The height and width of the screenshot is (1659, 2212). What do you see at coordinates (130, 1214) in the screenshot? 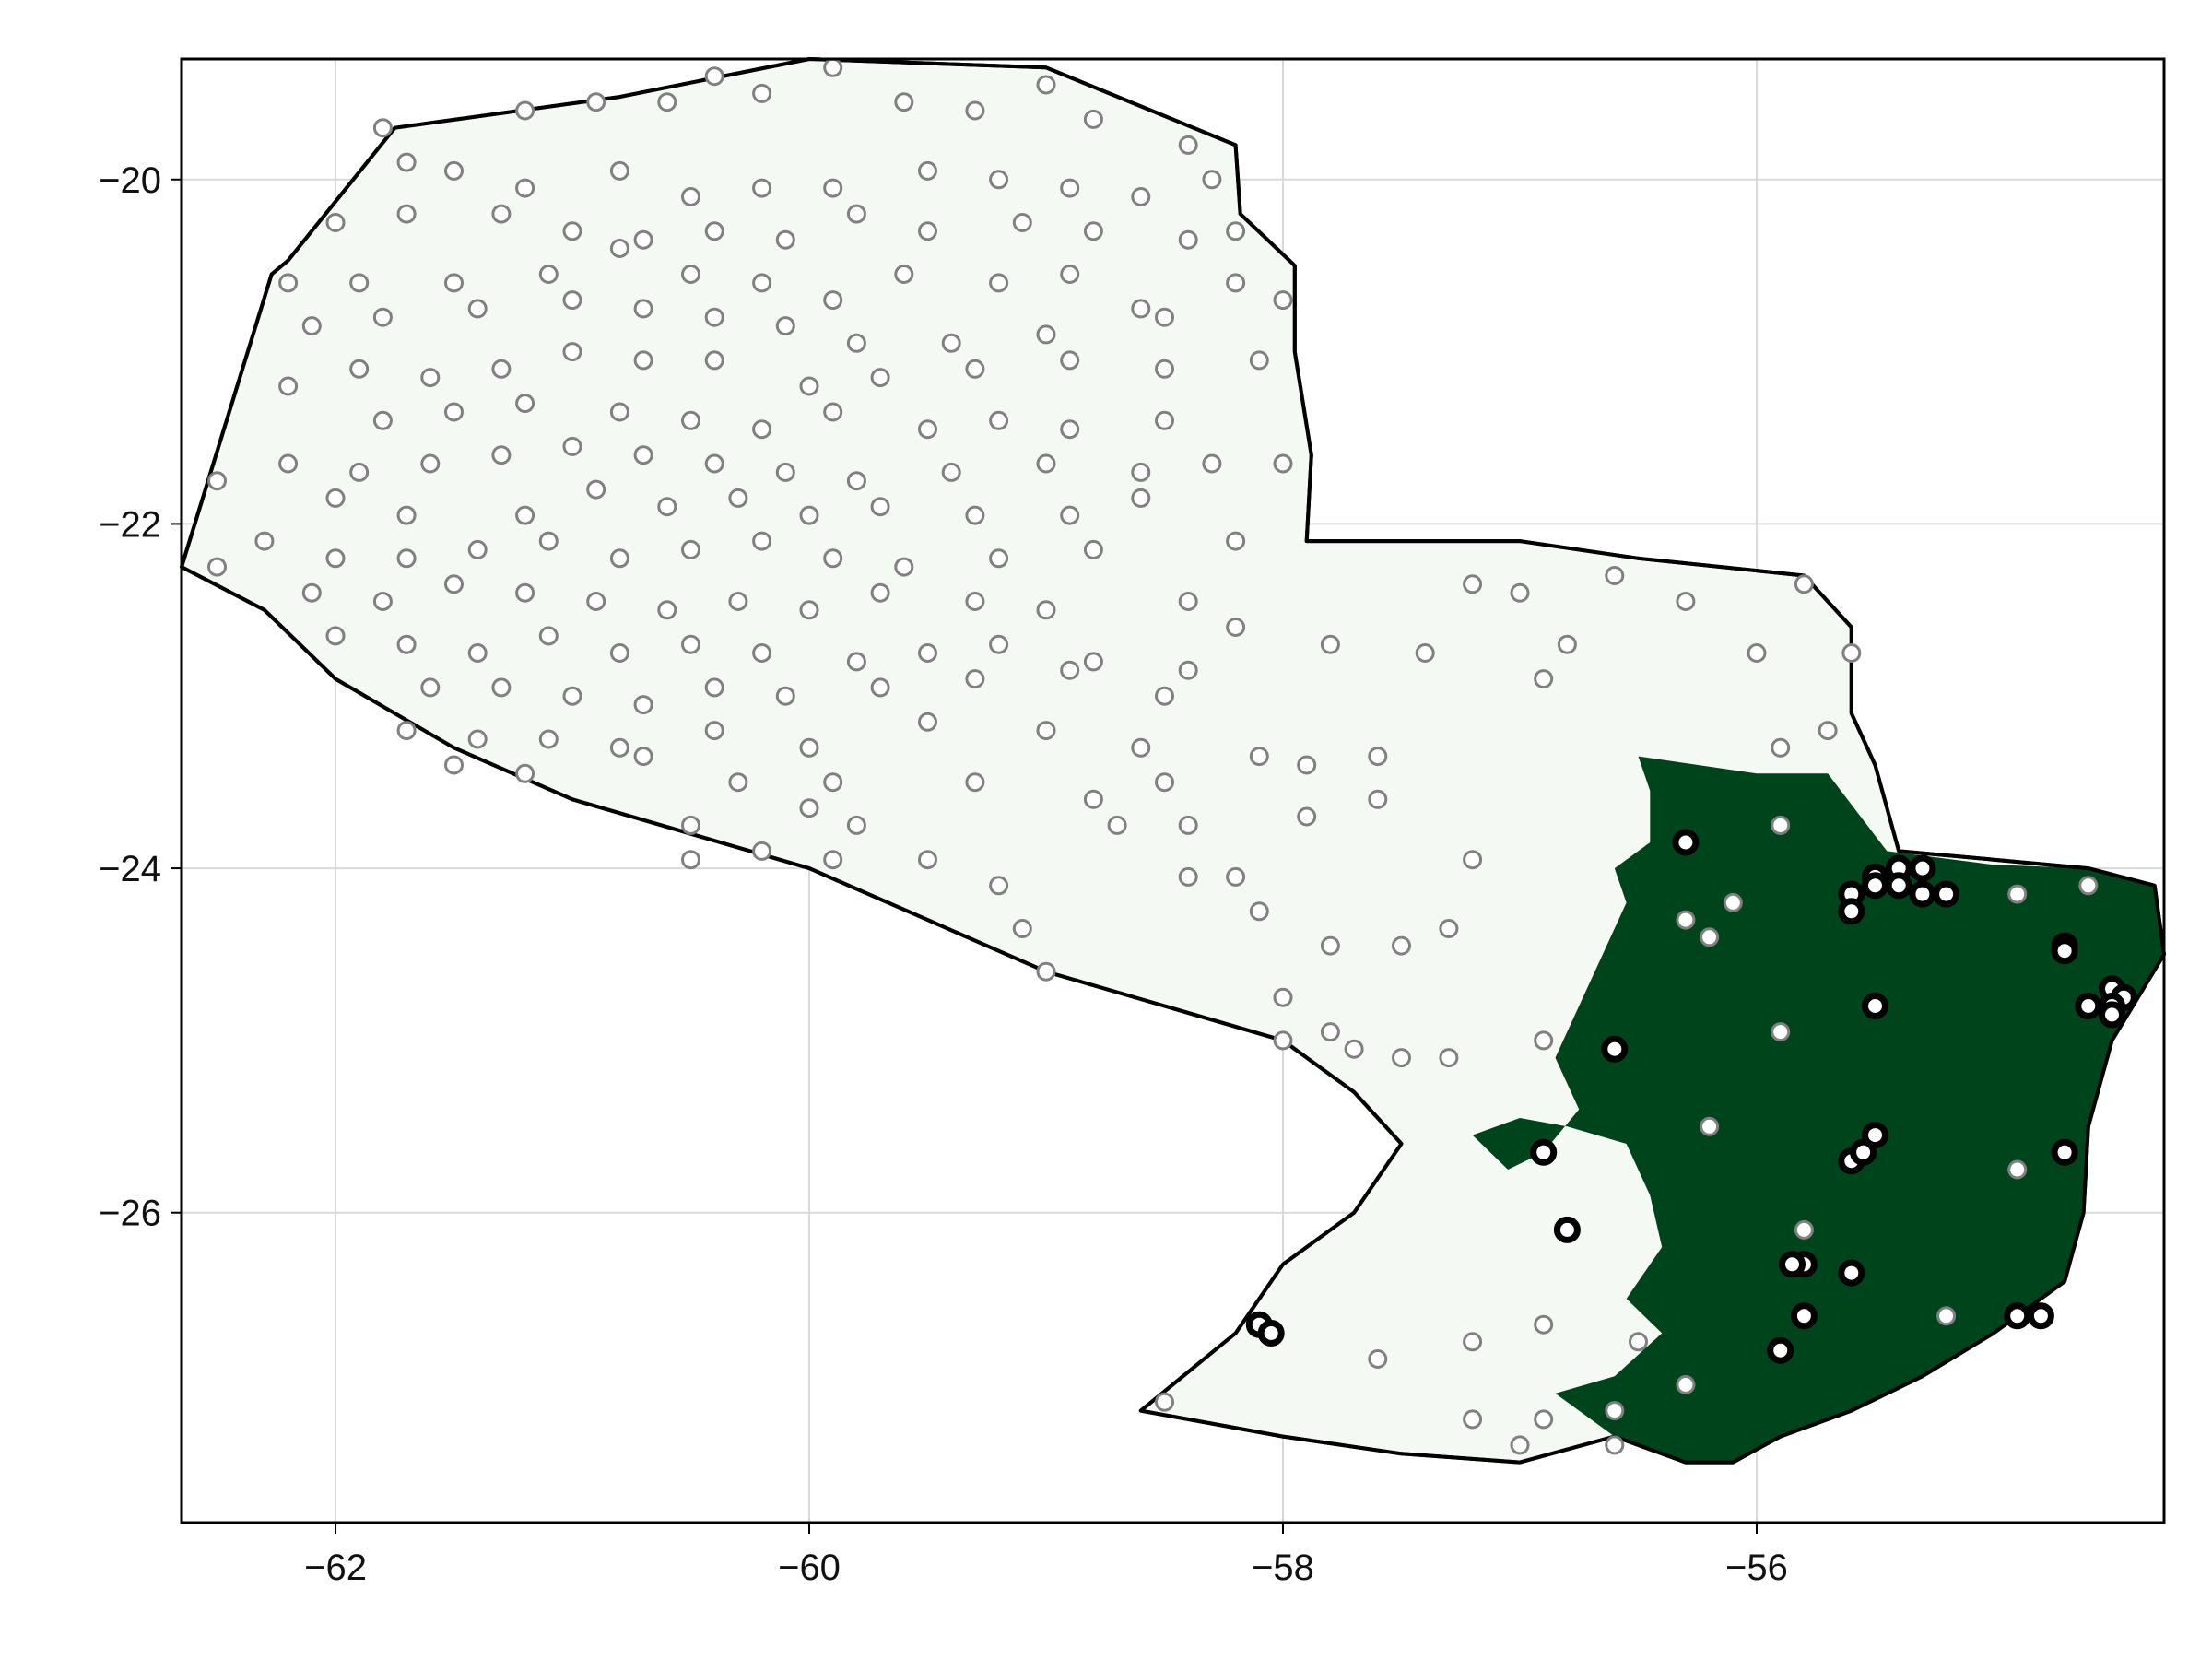
I see `y-tick-label: −26` at bounding box center [130, 1214].